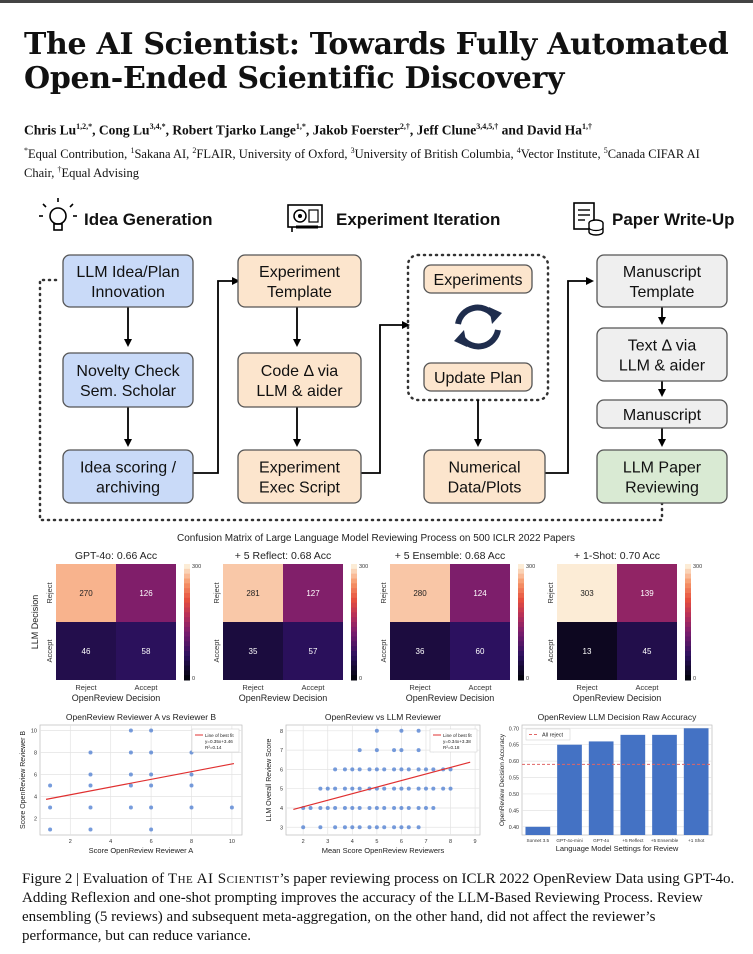 Image resolution: width=753 pixels, height=954 pixels. Describe the element at coordinates (647, 651) in the screenshot. I see `confusion-cell-value: 45` at that location.